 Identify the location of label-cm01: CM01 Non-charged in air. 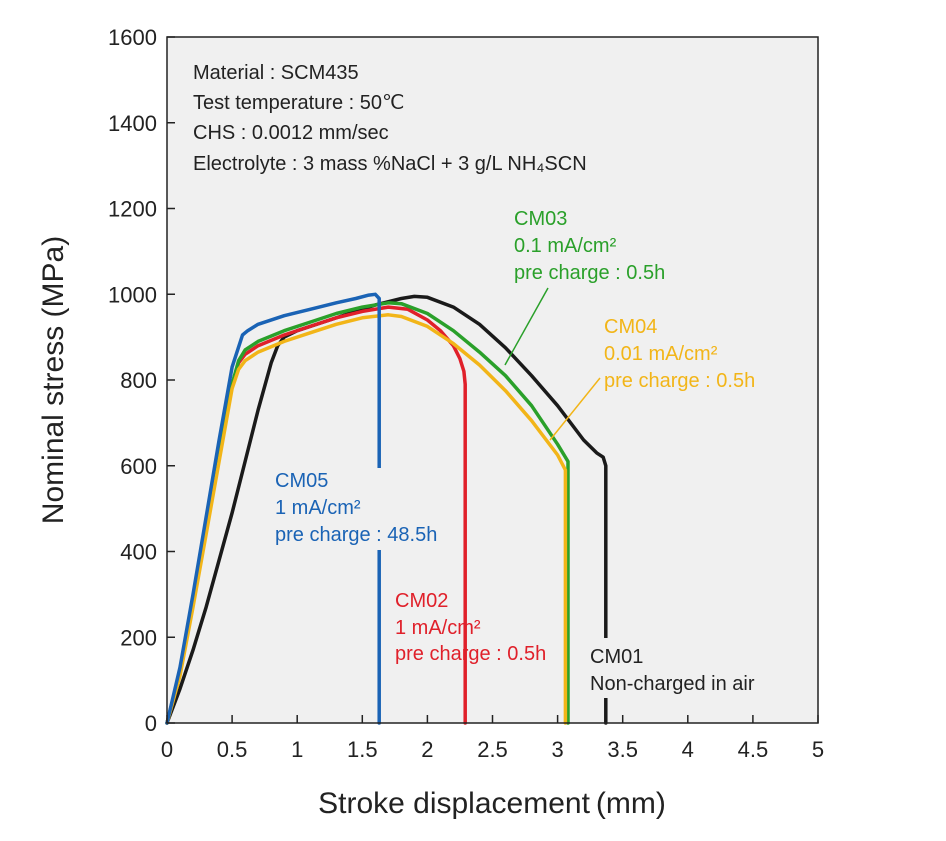
(672, 668).